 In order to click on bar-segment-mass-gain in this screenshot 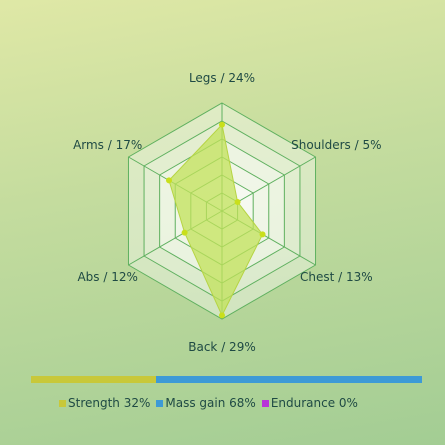, I will do `click(289, 379)`.